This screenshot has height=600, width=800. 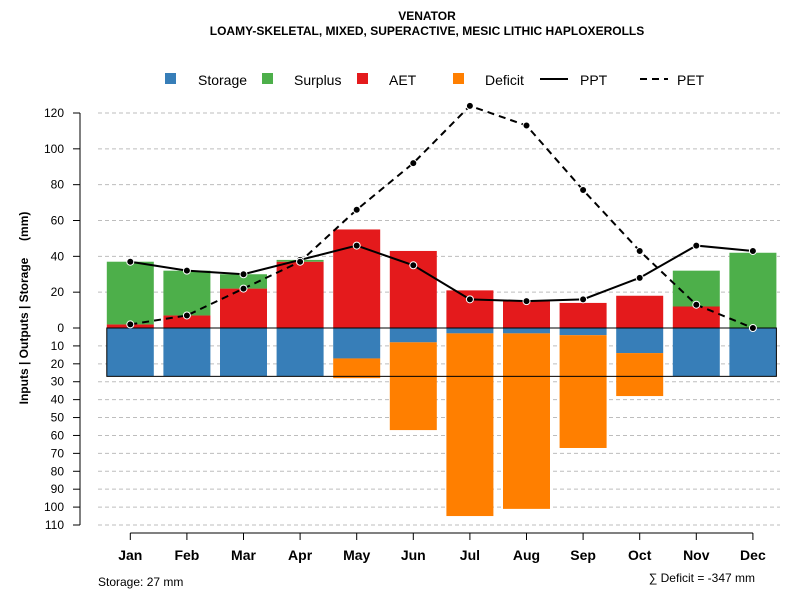 I want to click on y-tick-label: 10, so click(x=58, y=346).